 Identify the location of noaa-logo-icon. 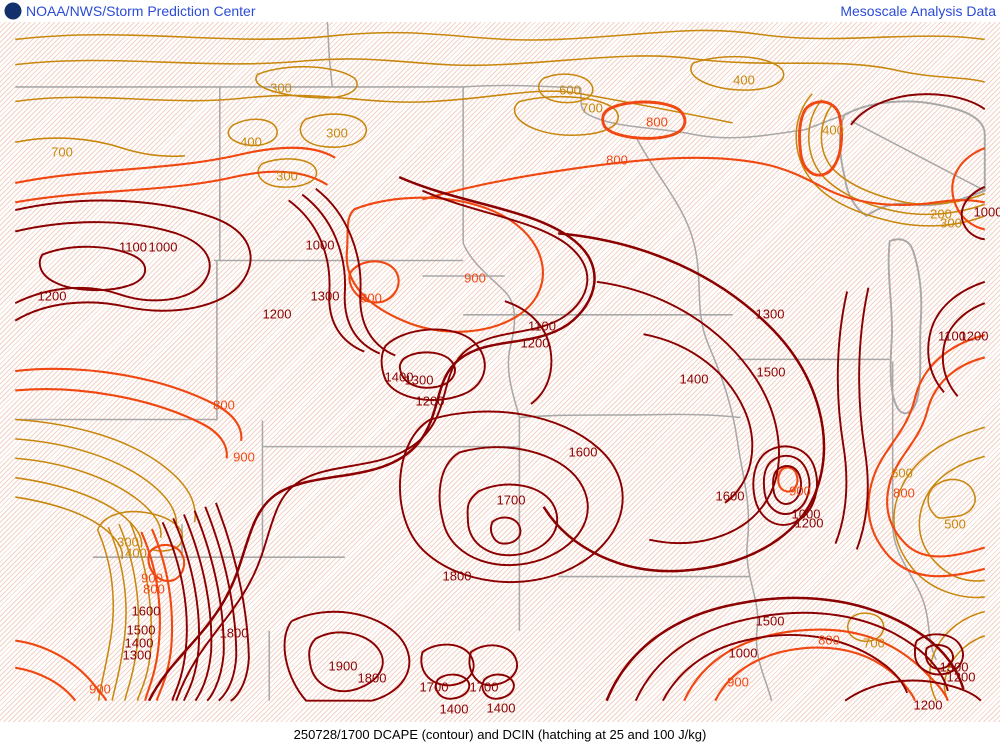
(13, 11).